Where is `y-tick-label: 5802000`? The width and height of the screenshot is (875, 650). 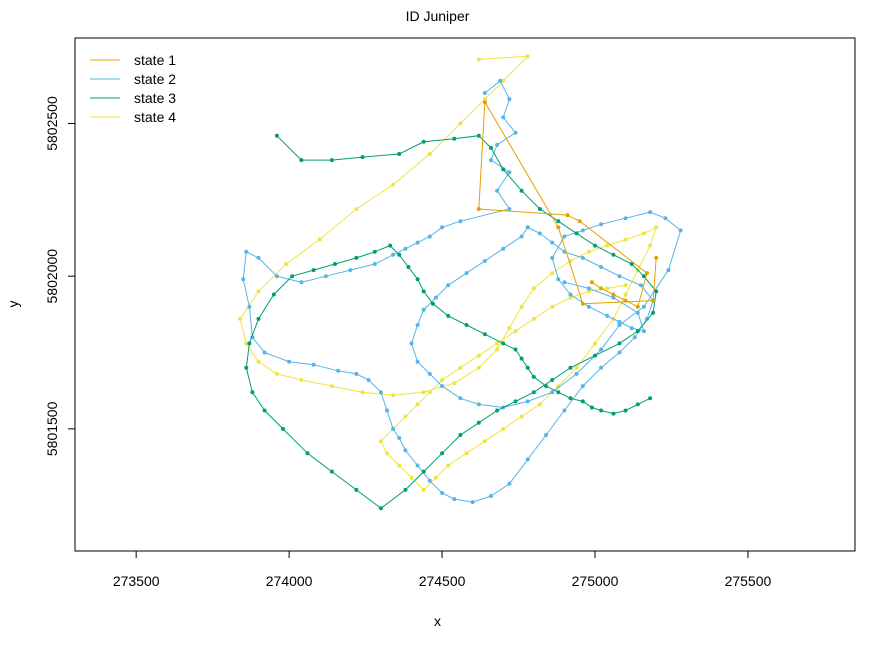 y-tick-label: 5802000 is located at coordinates (52, 276).